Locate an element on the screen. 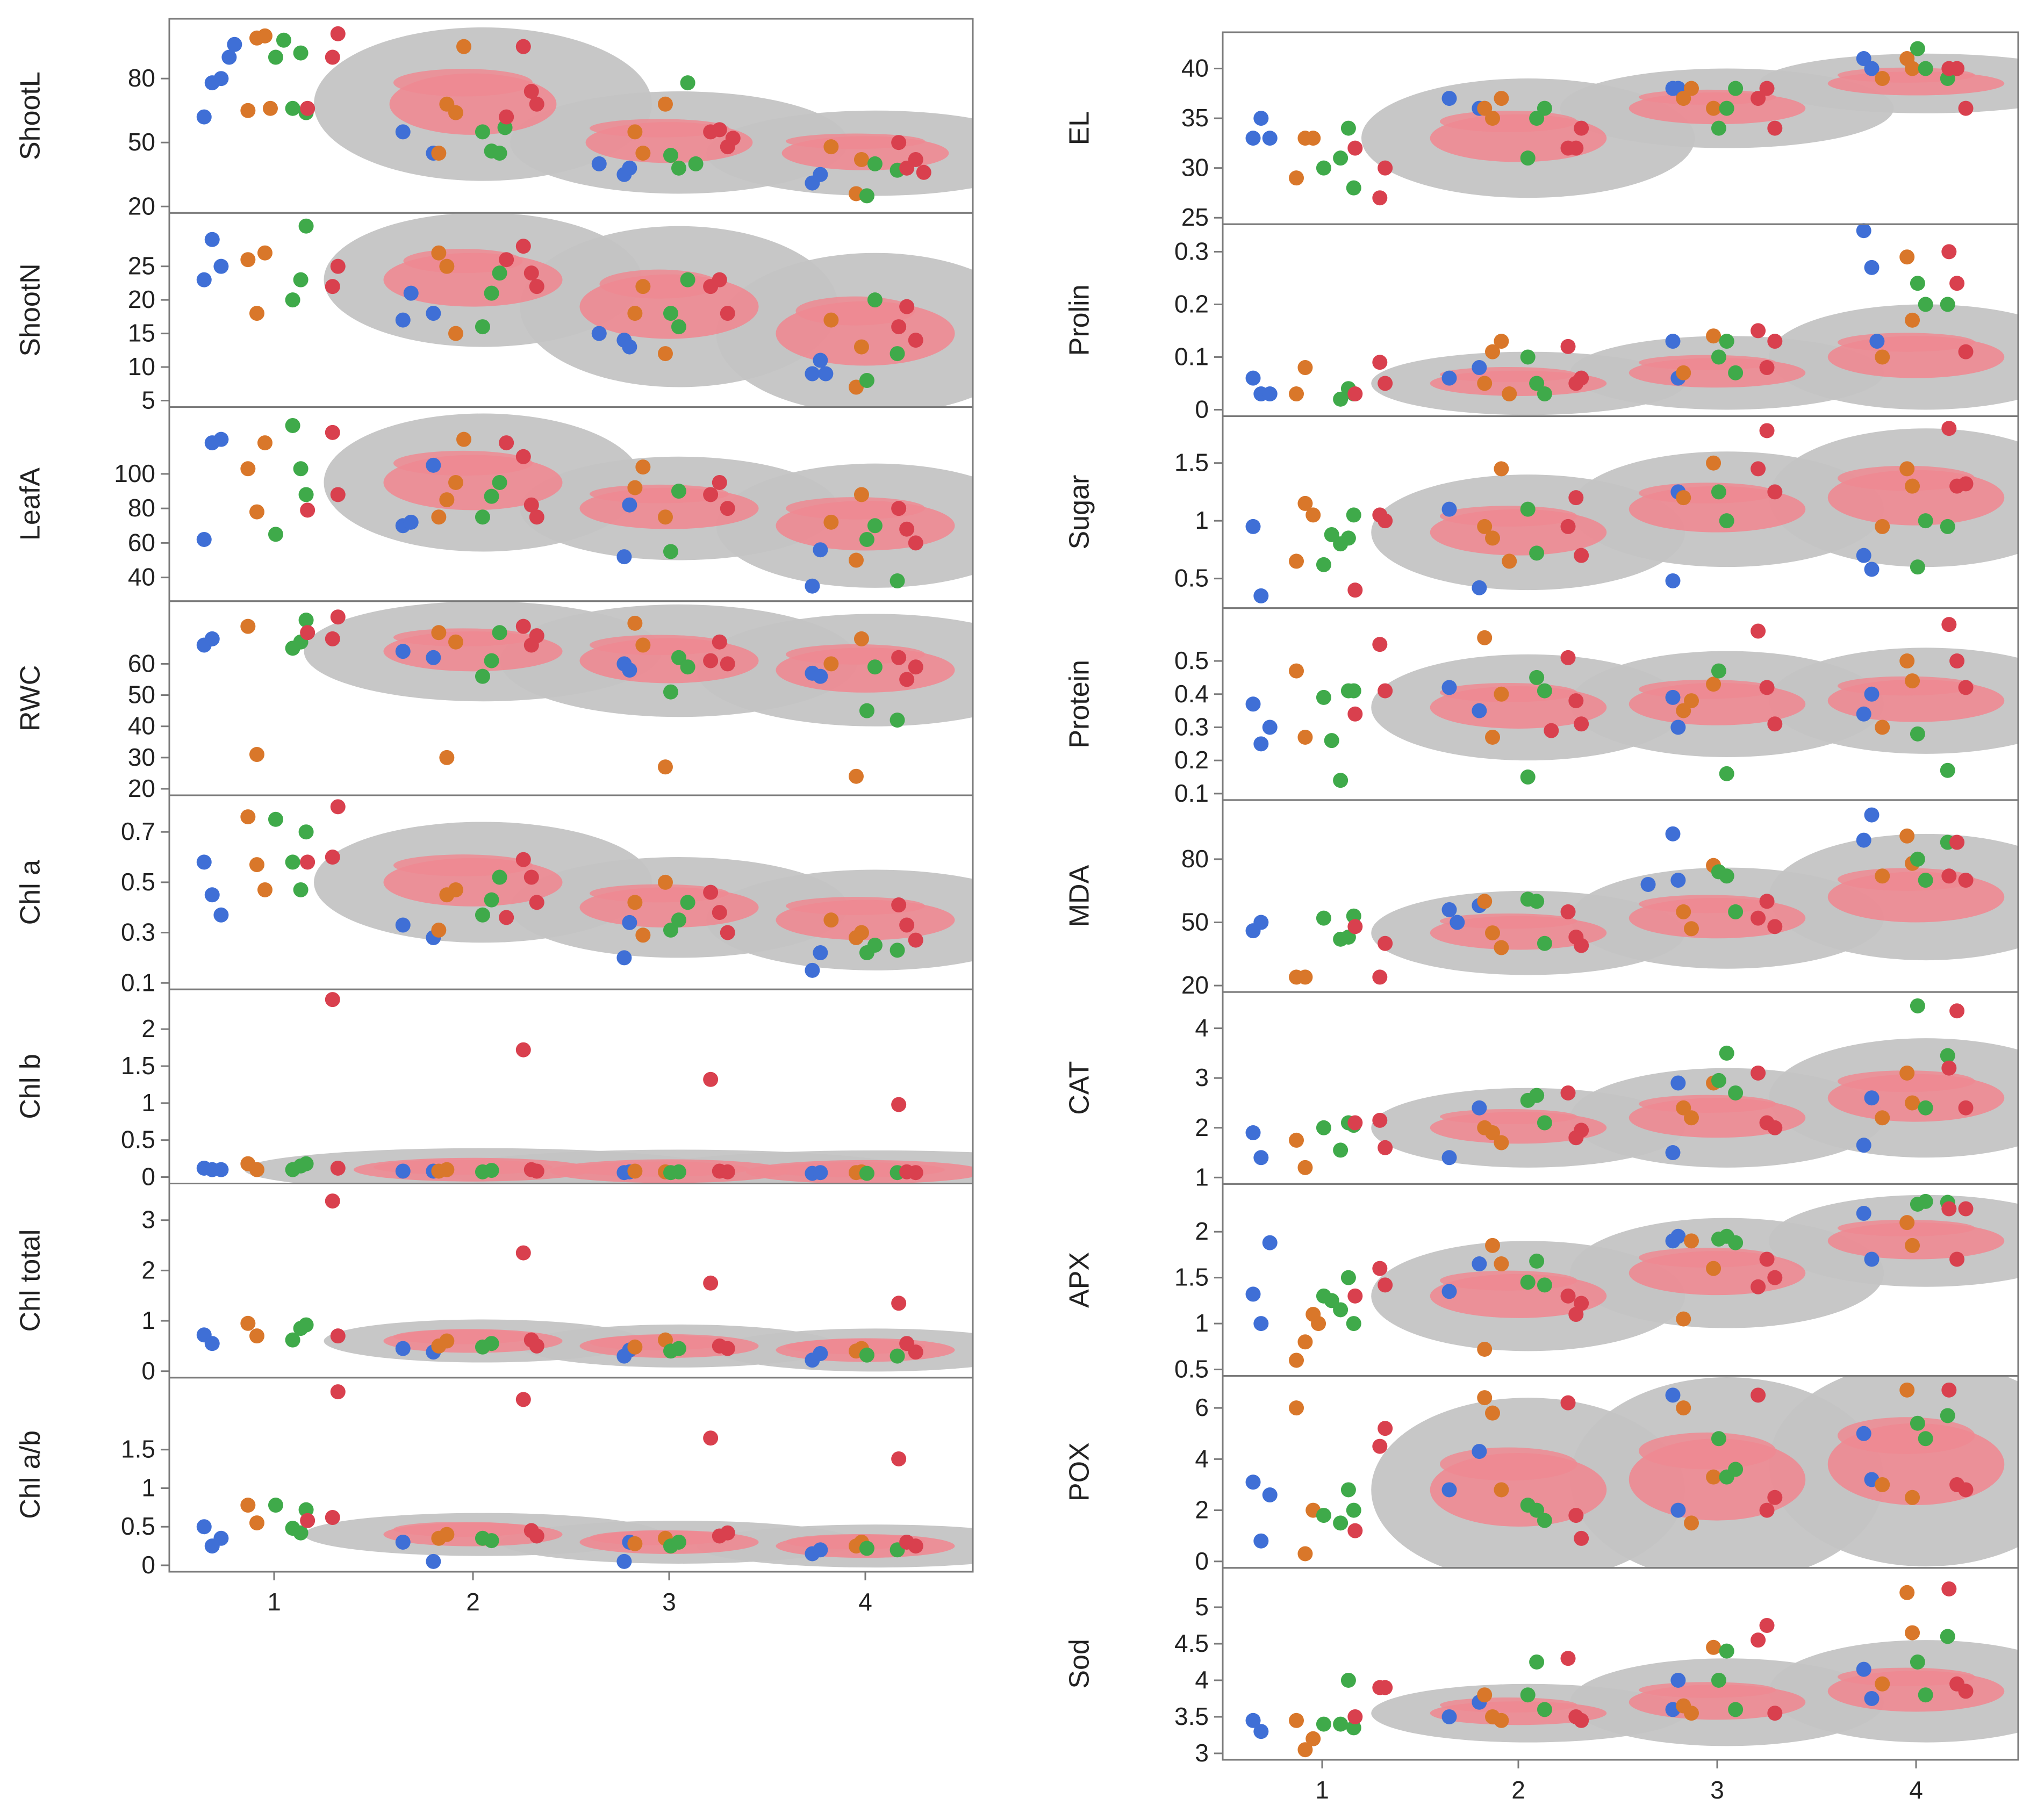  data-point-cat is located at coordinates (1568, 1093).